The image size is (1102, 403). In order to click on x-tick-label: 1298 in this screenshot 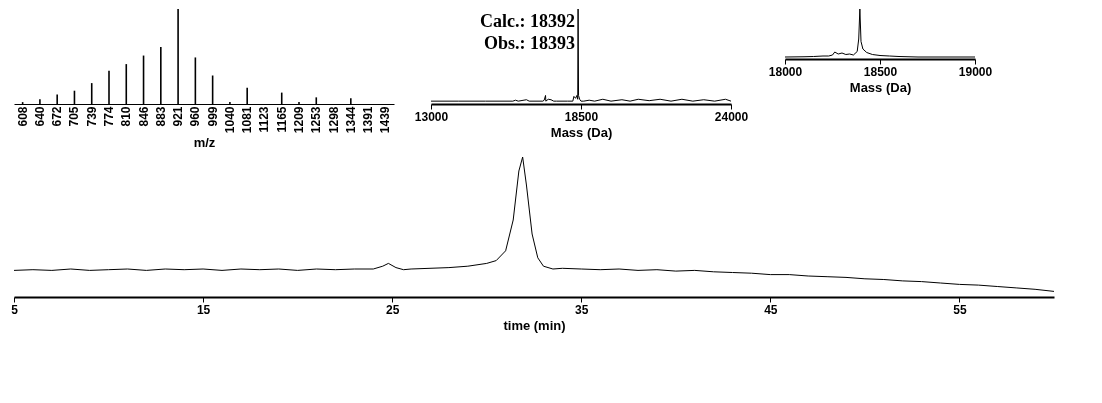, I will do `click(333, 120)`.